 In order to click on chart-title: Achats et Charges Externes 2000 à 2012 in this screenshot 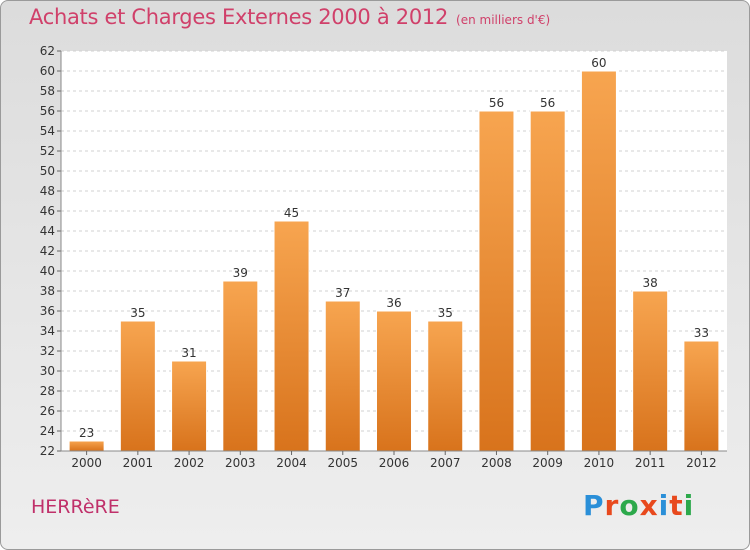, I will do `click(239, 17)`.